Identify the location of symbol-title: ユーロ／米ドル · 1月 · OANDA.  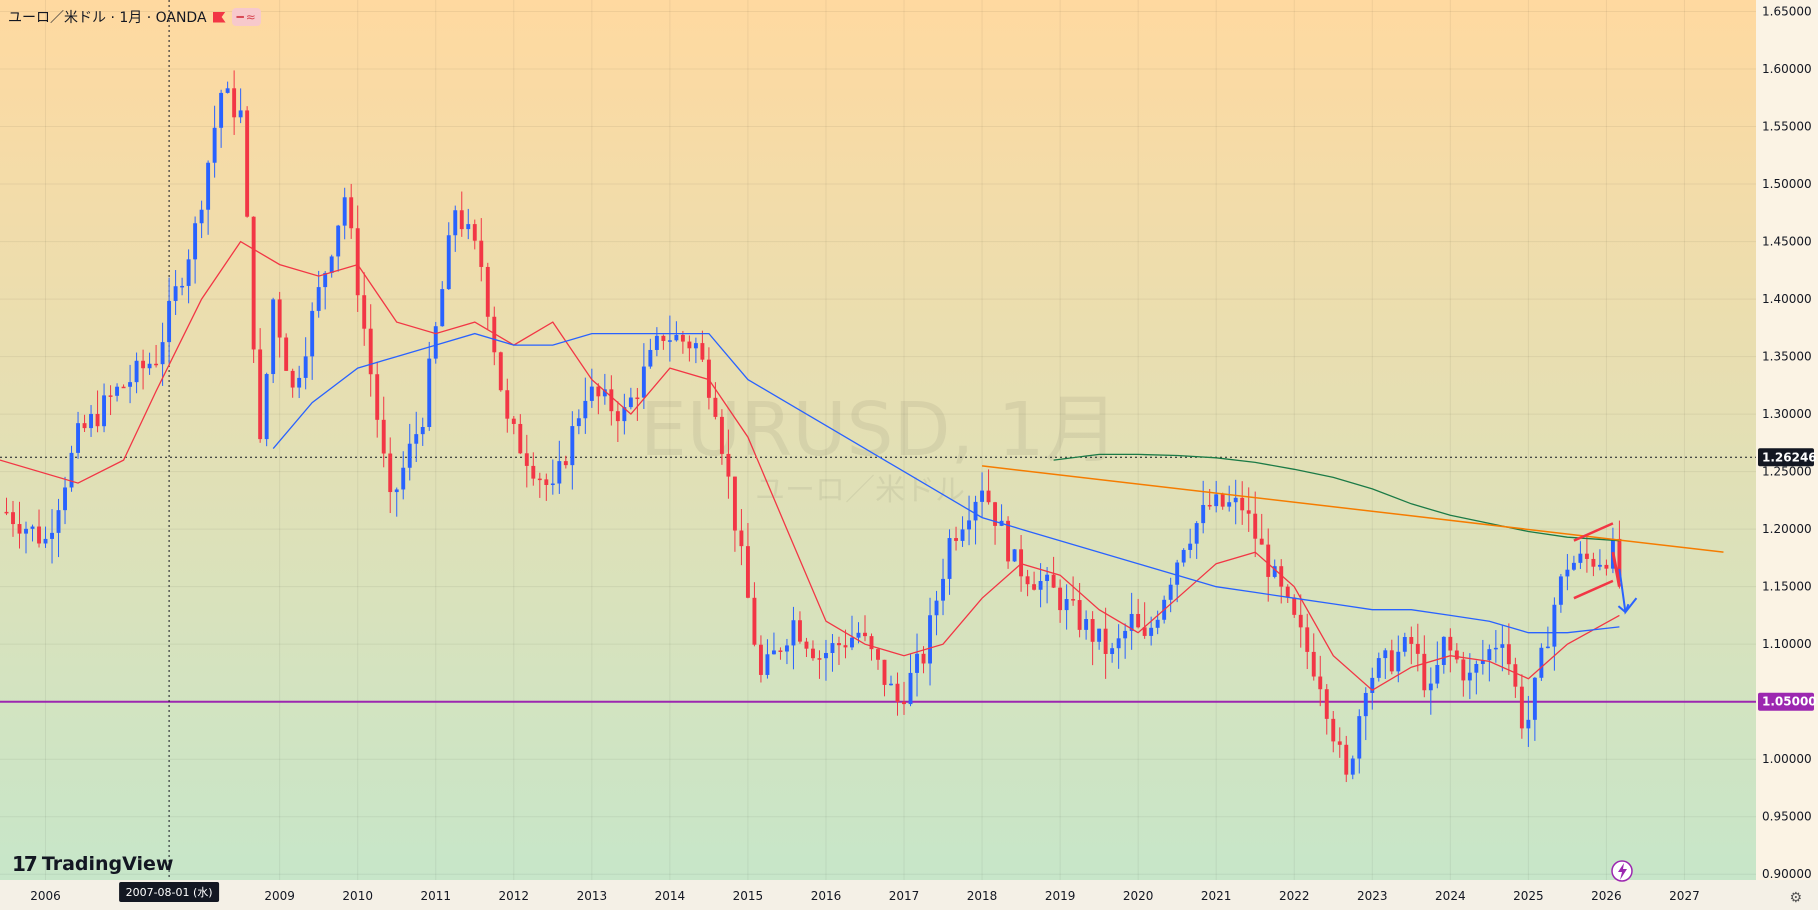
(107, 18).